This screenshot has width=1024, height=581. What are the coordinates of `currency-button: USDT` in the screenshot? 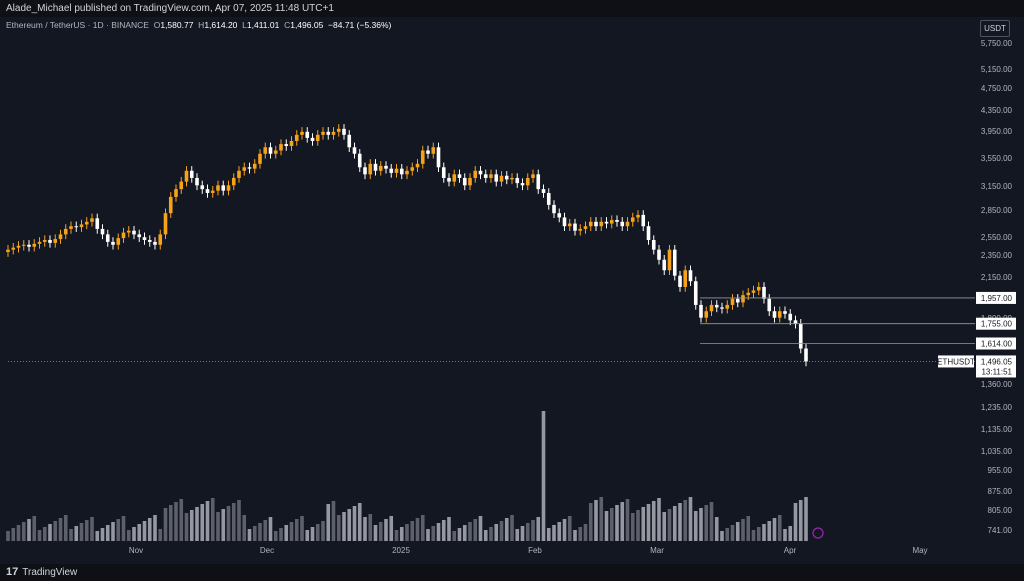 It's located at (995, 28).